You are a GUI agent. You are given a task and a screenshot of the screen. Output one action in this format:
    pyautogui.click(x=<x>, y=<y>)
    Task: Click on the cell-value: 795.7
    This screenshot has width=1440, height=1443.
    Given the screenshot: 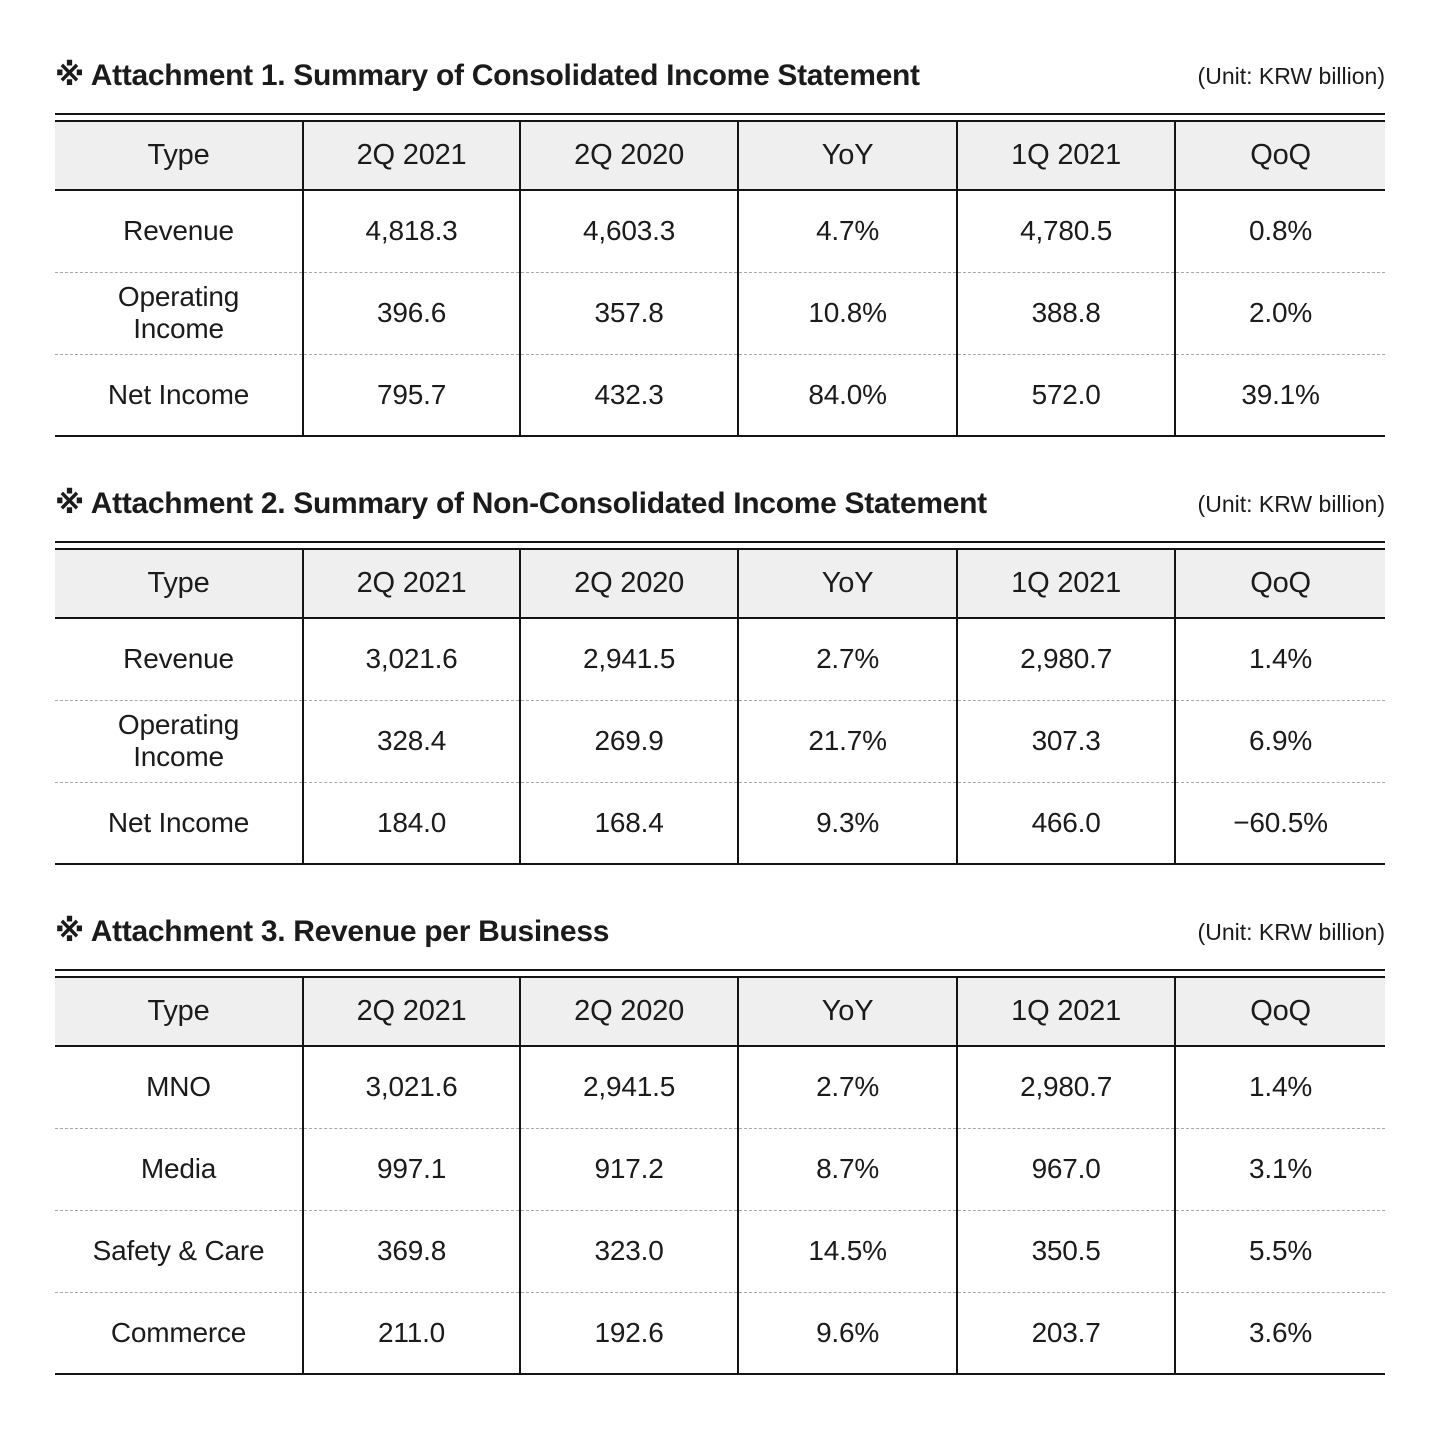 What is the action you would take?
    pyautogui.click(x=411, y=395)
    